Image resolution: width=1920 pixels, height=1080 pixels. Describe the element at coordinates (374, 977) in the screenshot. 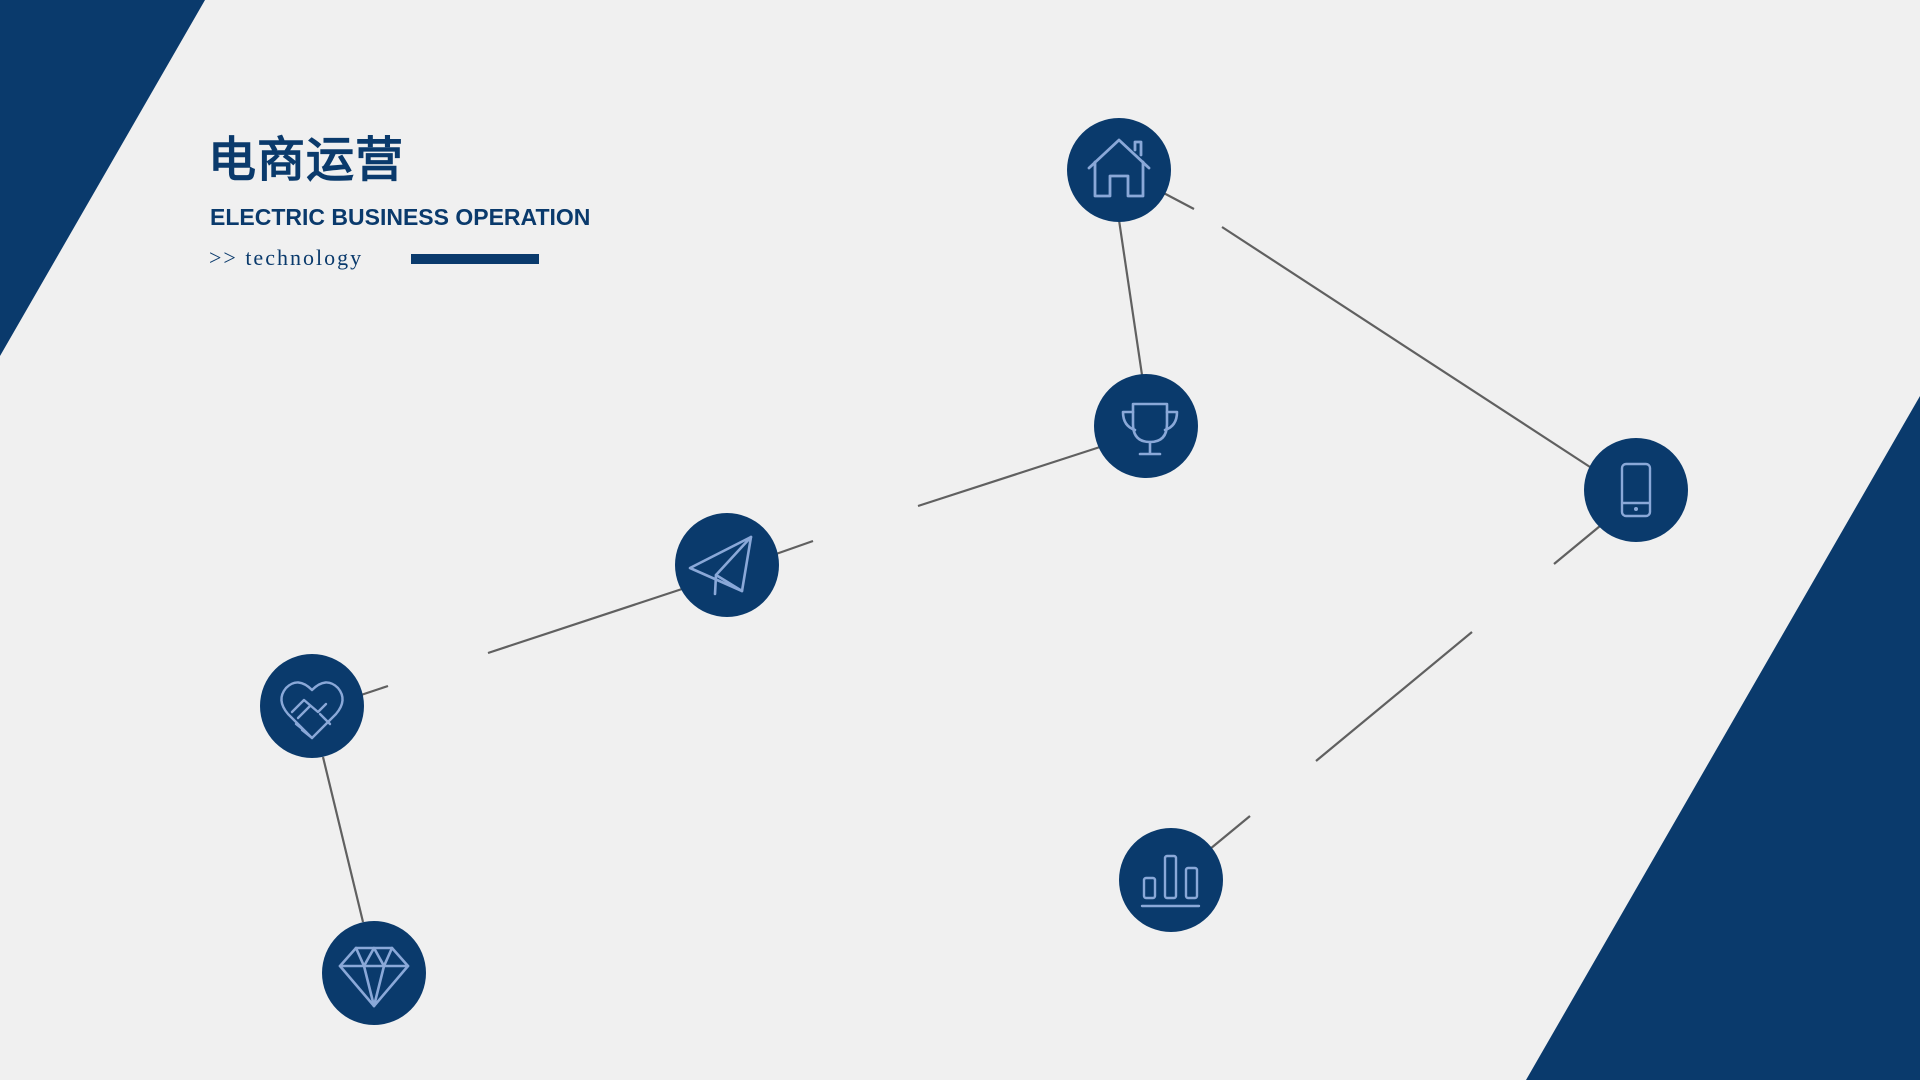

I see `diamond-icon` at that location.